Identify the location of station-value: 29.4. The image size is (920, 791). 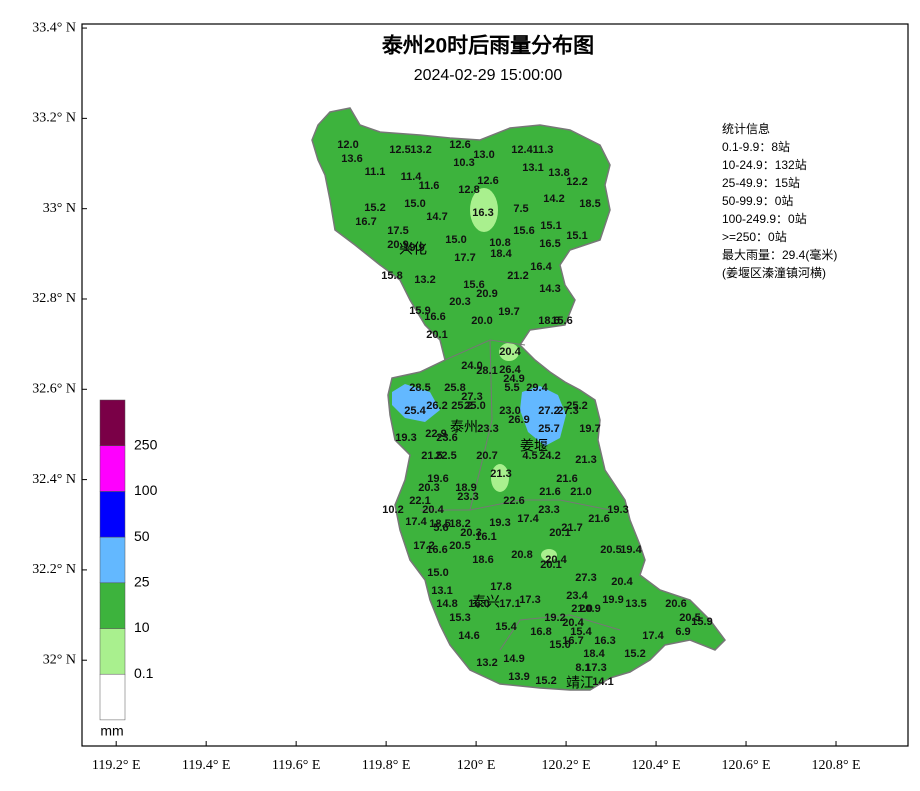
(537, 388).